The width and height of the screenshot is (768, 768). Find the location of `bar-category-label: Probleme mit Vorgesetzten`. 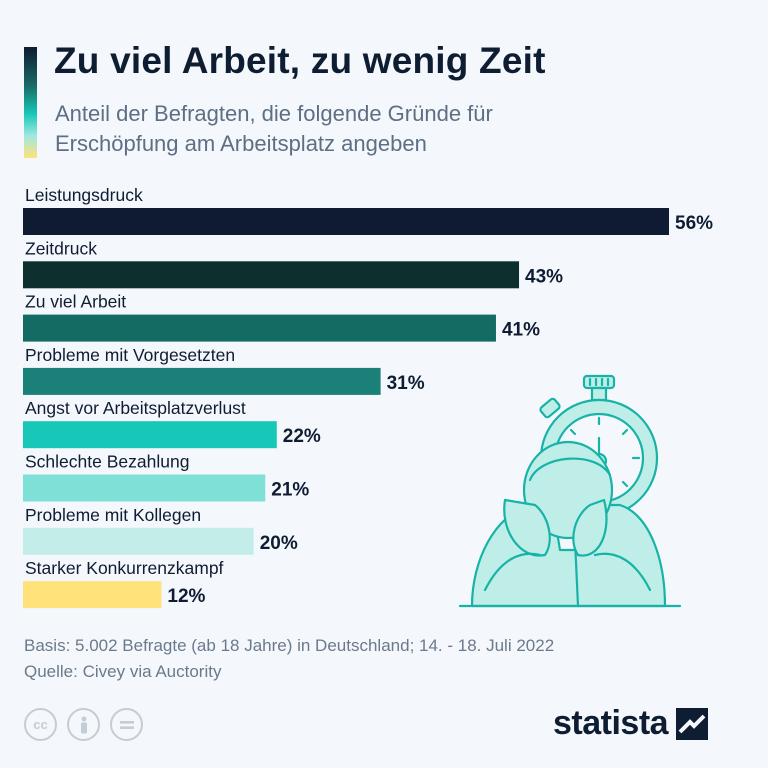

bar-category-label: Probleme mit Vorgesetzten is located at coordinates (130, 355).